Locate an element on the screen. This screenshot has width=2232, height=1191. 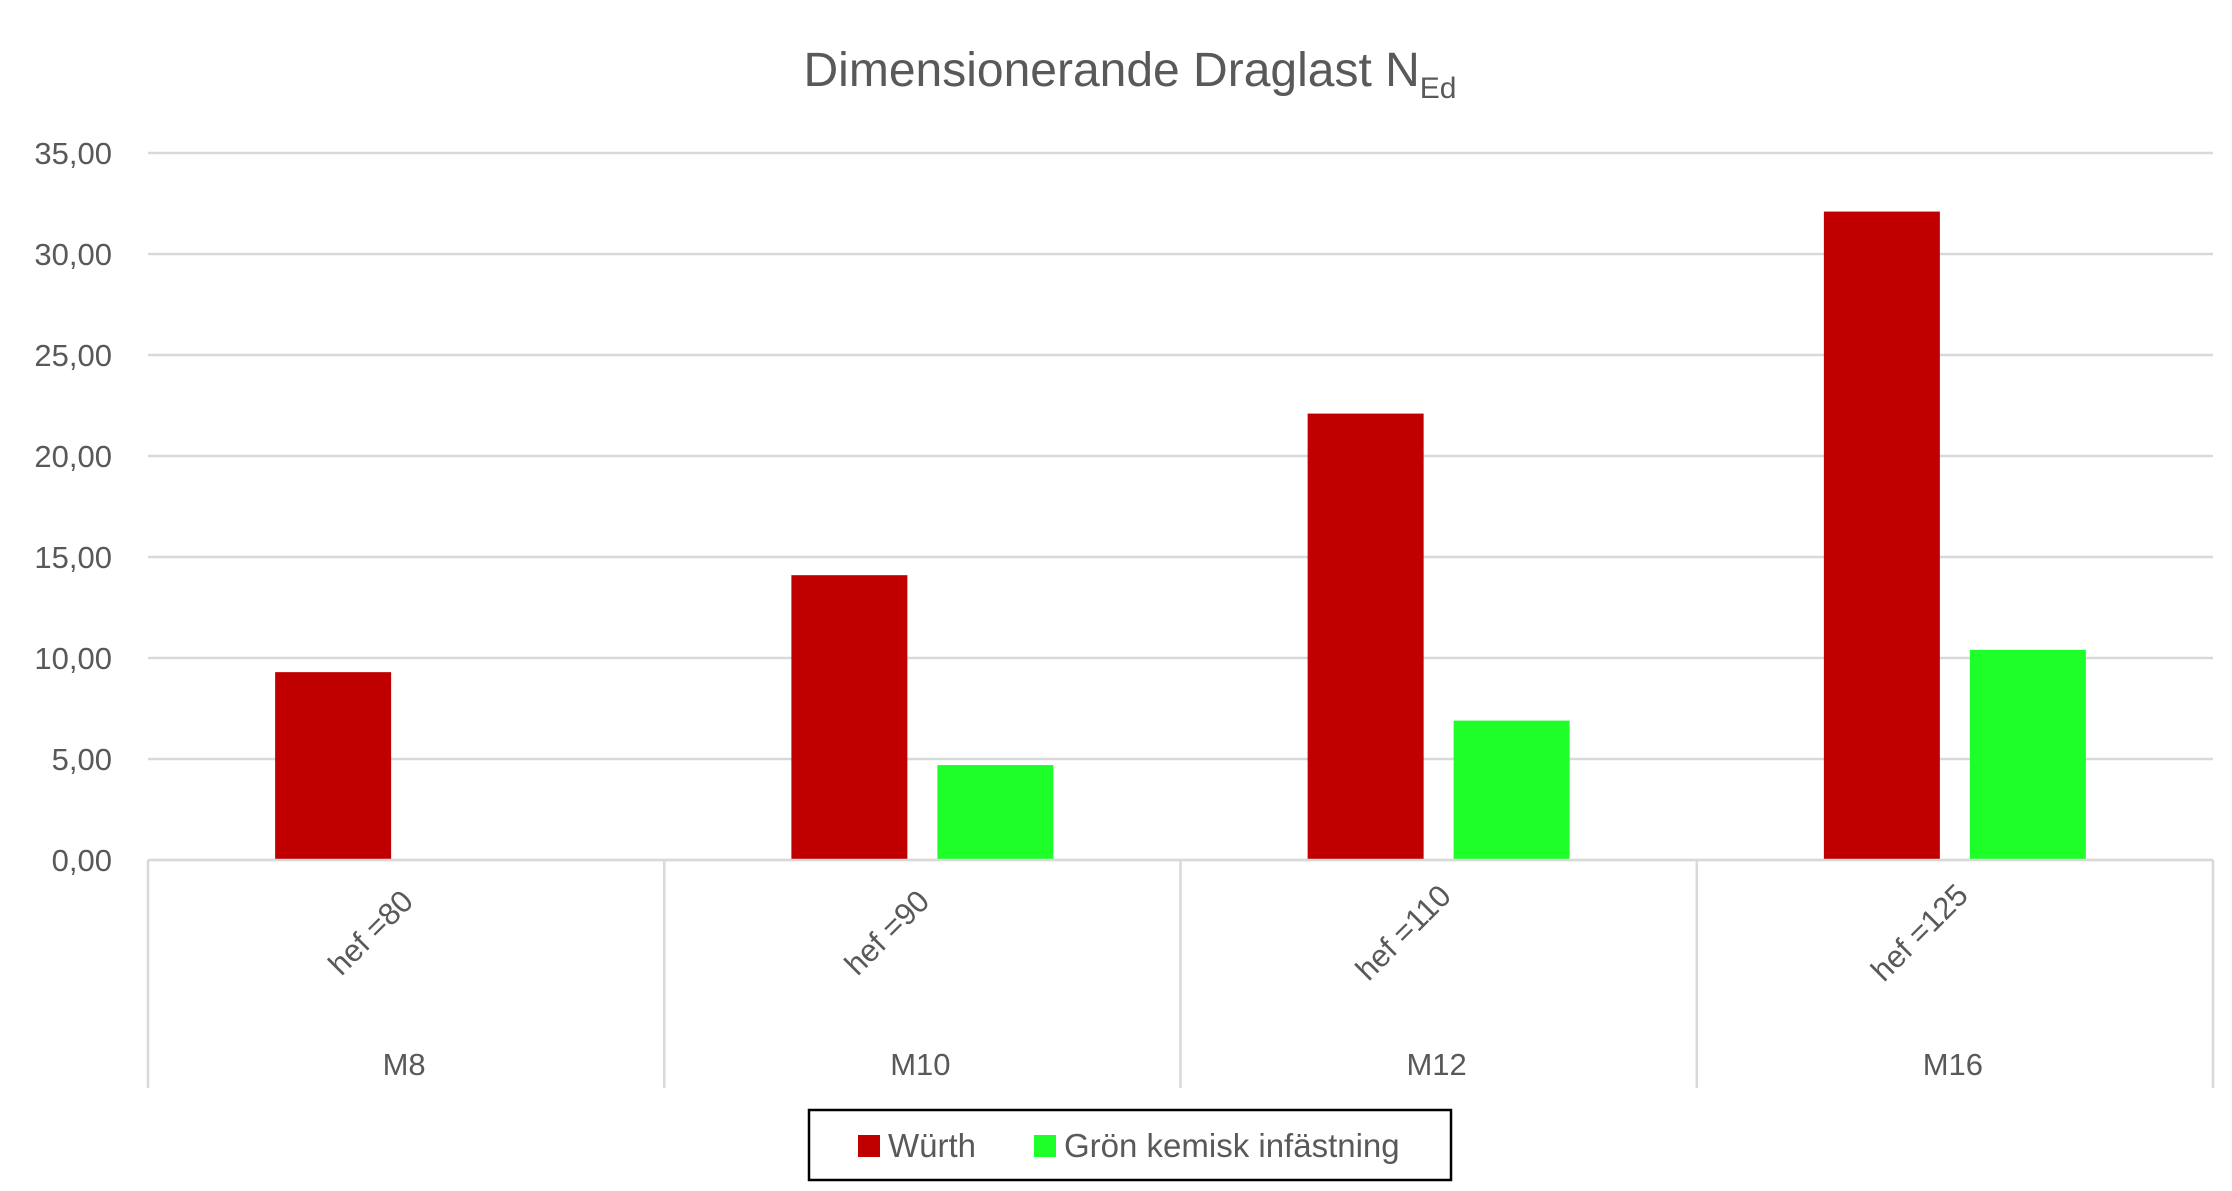
category-label: M10 is located at coordinates (920, 1064).